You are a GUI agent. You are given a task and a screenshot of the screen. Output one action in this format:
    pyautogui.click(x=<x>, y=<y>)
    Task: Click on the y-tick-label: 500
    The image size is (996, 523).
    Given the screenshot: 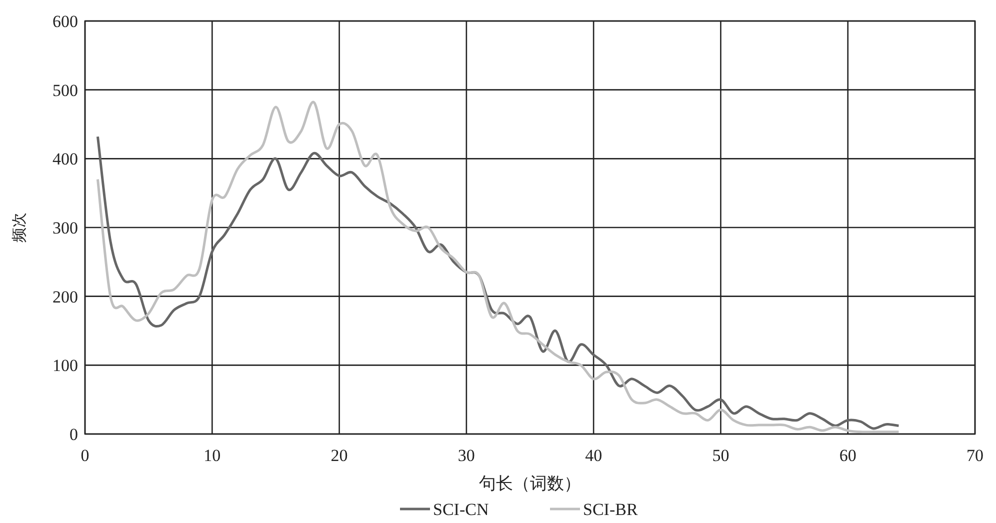 What is the action you would take?
    pyautogui.click(x=65, y=90)
    